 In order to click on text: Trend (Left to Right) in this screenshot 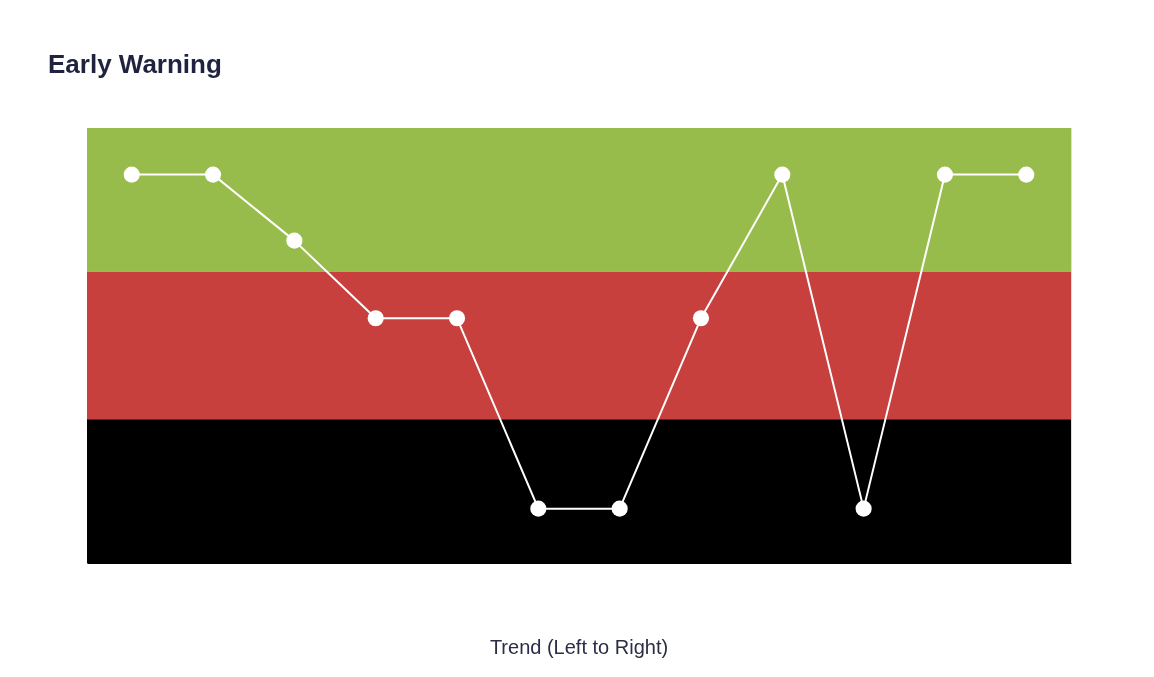, I will do `click(579, 647)`.